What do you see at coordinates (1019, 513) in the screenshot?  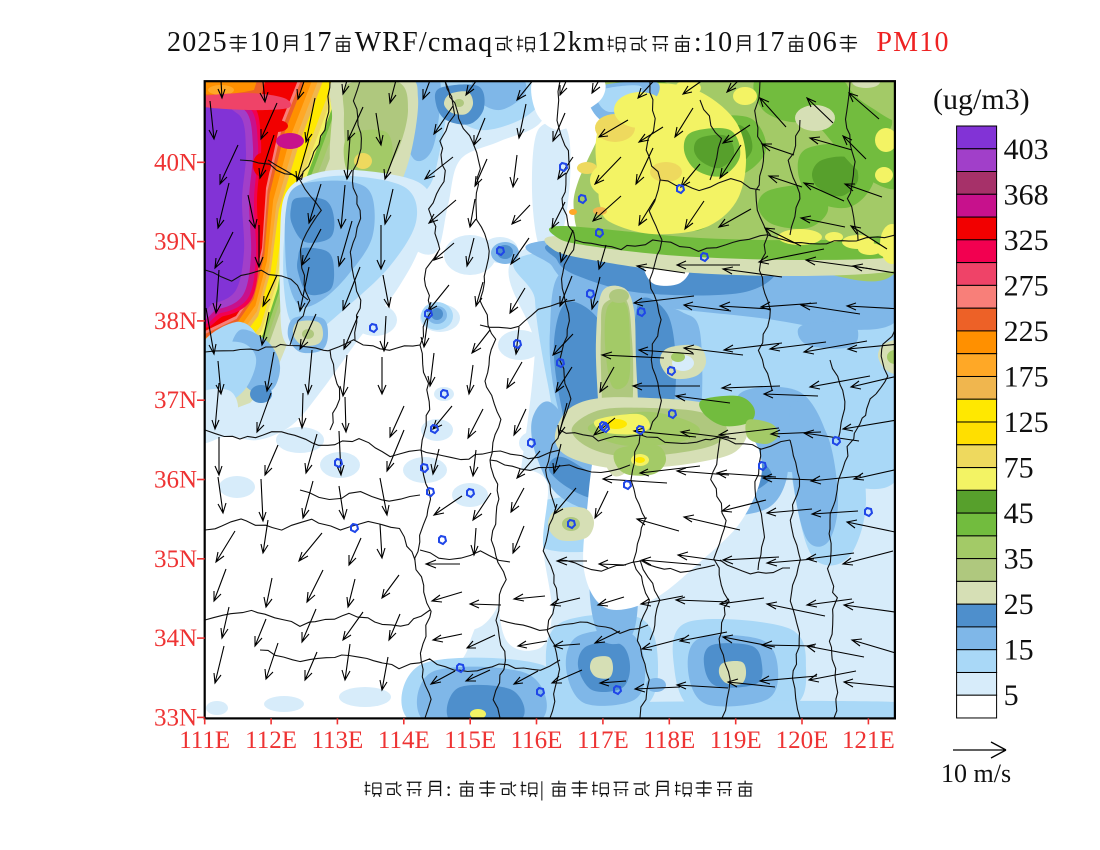 I see `svg-text: 45` at bounding box center [1019, 513].